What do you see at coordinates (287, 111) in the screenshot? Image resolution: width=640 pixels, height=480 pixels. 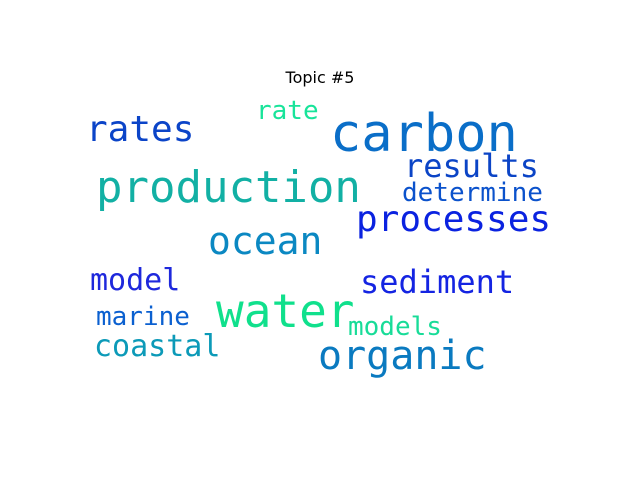 I see `word-rate: rate` at bounding box center [287, 111].